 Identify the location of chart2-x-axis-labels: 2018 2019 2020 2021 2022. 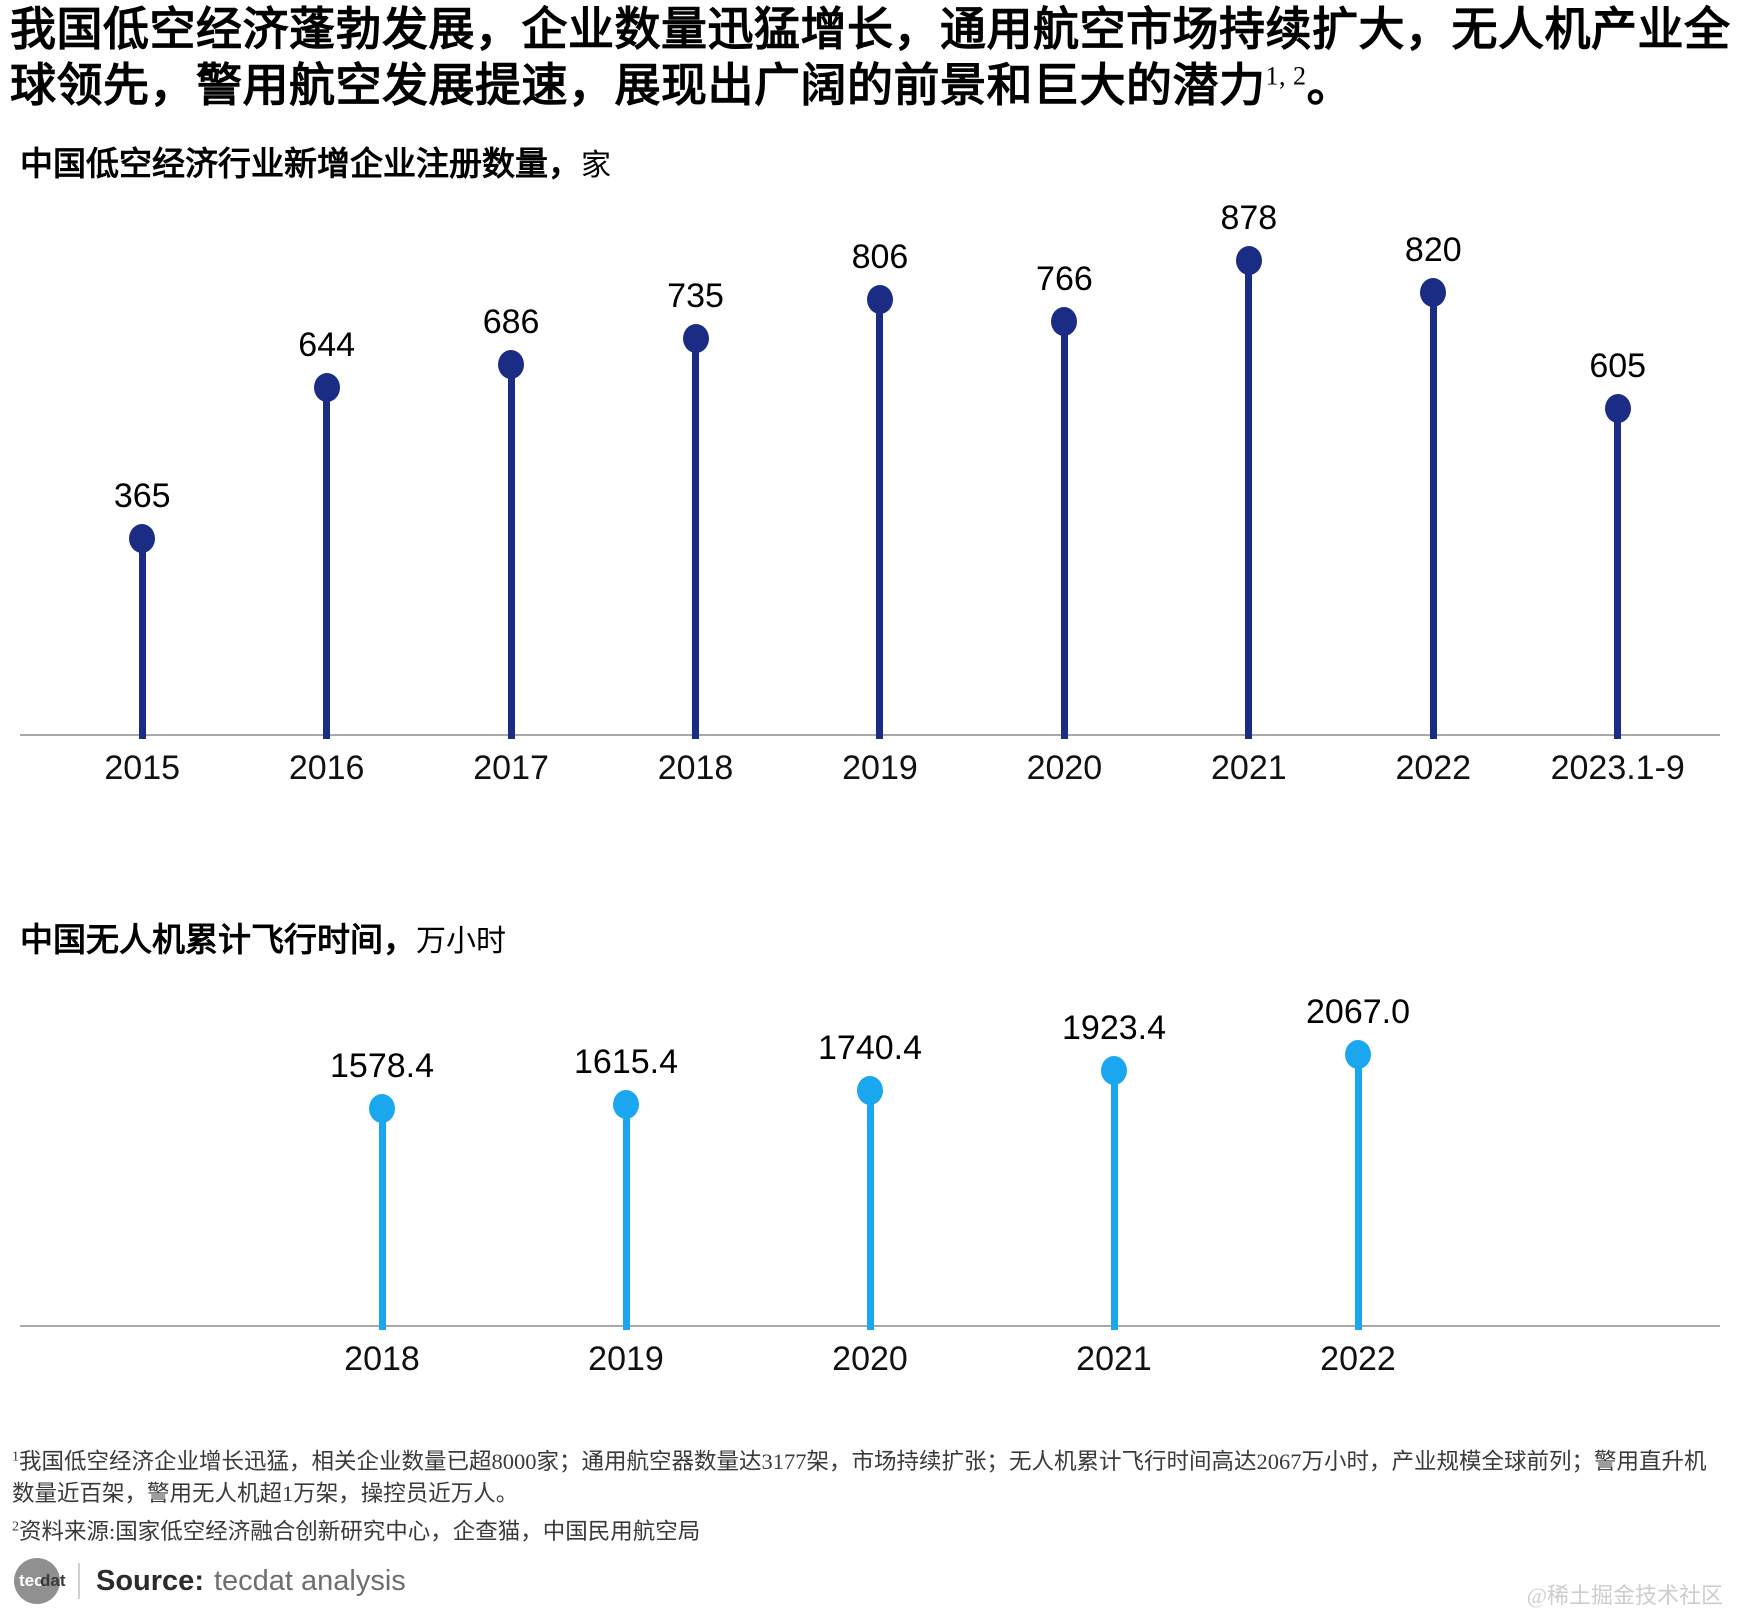
(870, 1359).